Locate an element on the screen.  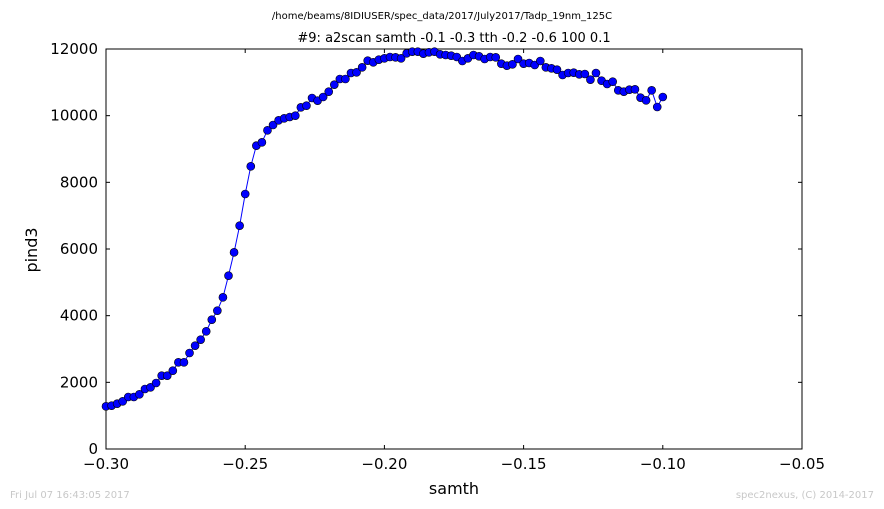
x-tick-label: −0.20 is located at coordinates (384, 464).